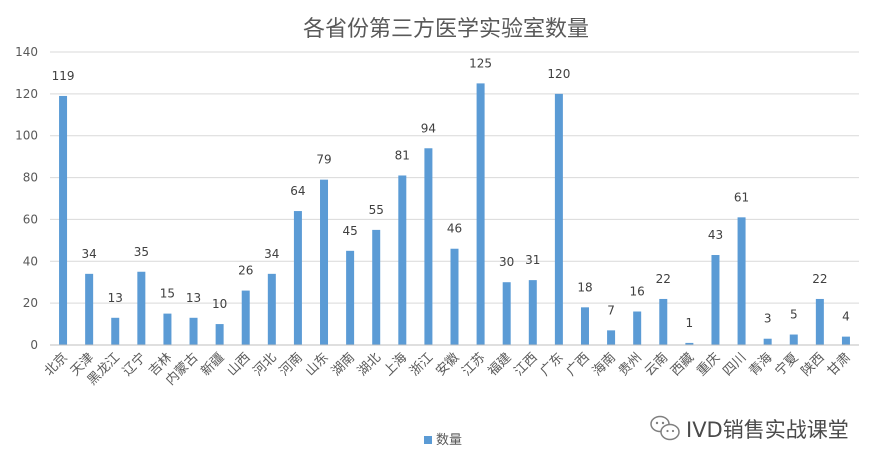 The width and height of the screenshot is (891, 468). I want to click on x-category-label: 河南, so click(291, 365).